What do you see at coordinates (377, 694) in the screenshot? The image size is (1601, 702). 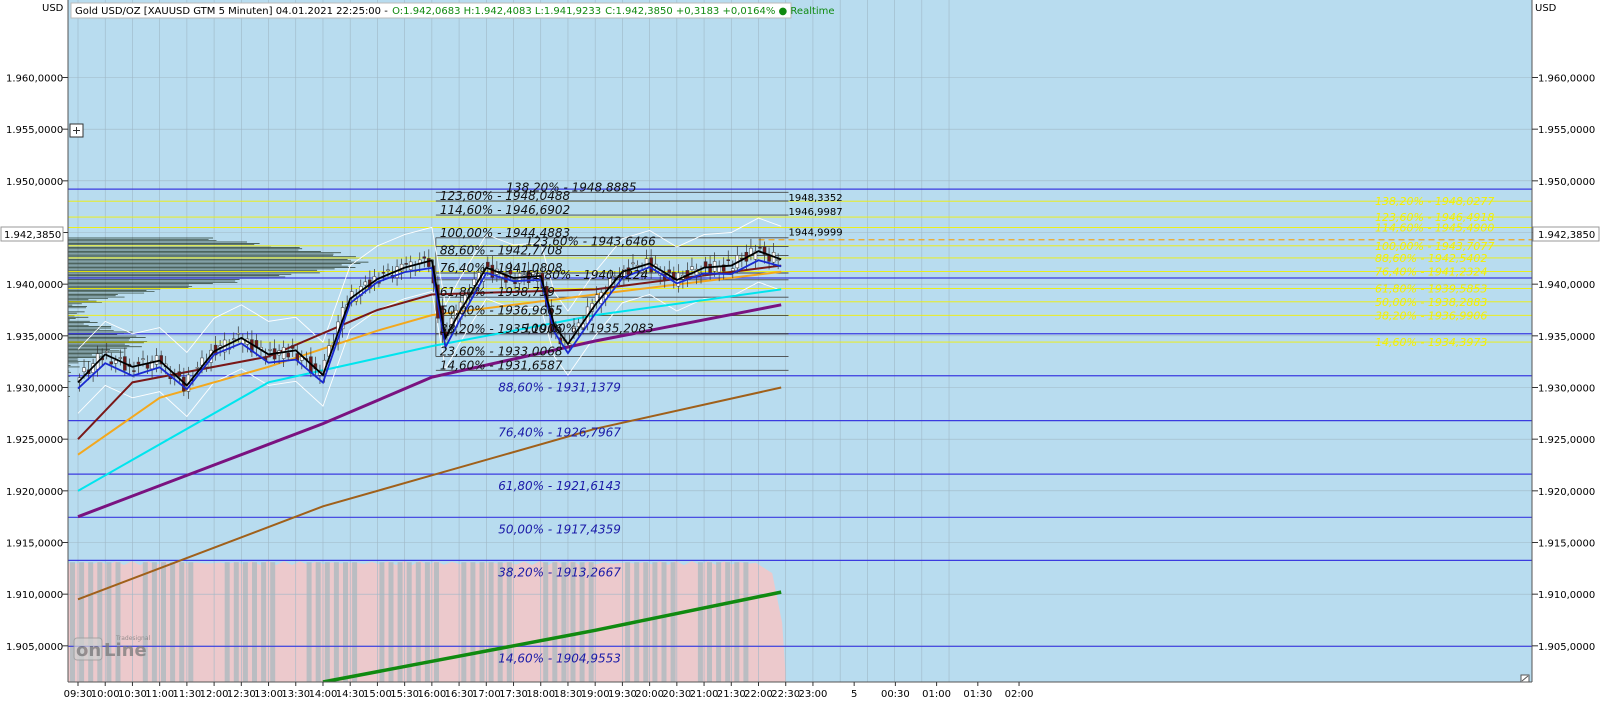 I see `x-tick-label: 15:00` at bounding box center [377, 694].